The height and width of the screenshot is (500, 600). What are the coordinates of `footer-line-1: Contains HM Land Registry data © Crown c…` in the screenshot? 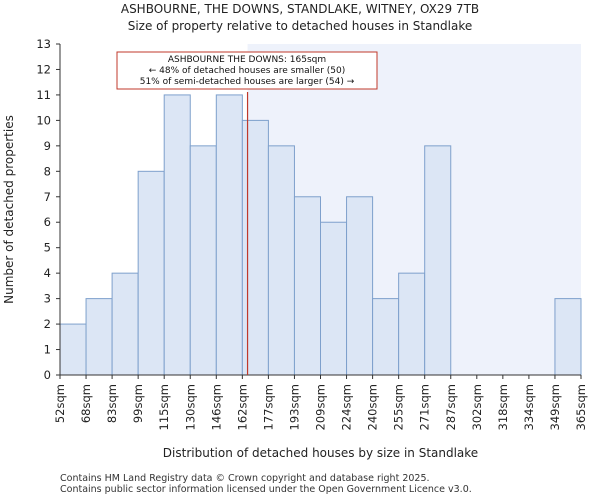 It's located at (245, 478).